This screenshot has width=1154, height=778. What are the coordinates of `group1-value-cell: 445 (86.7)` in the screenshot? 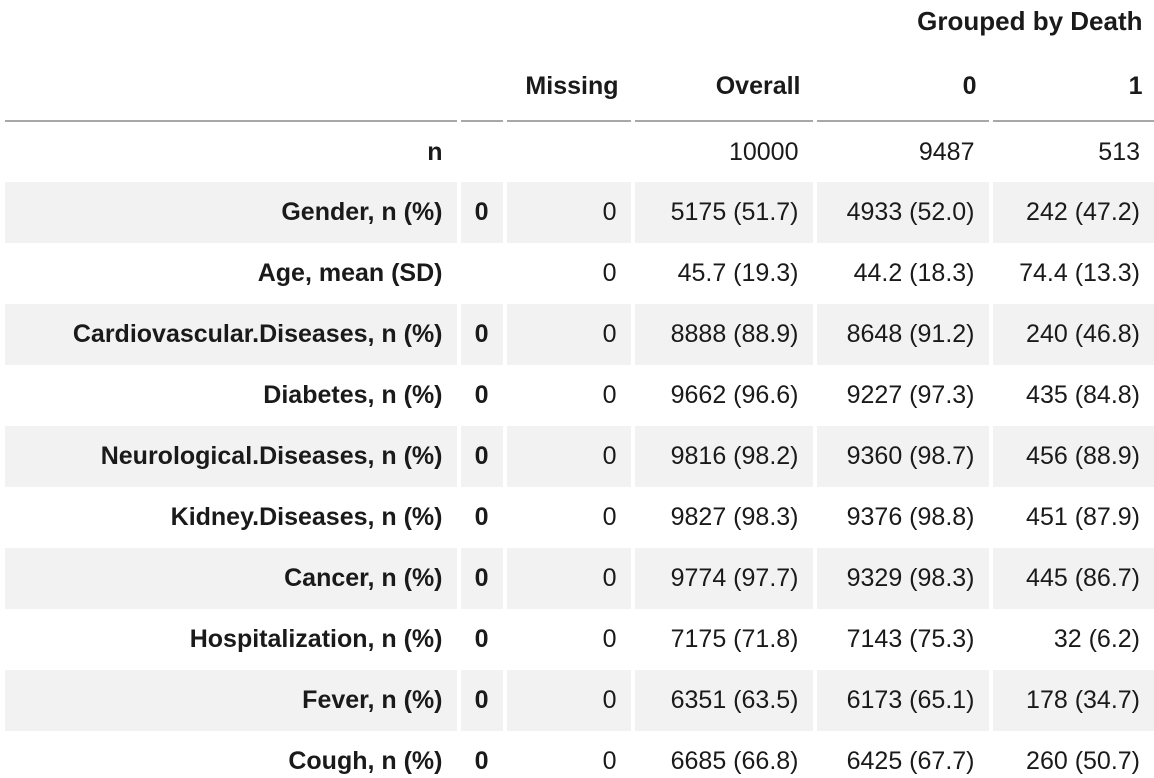 It's located at (1071, 578).